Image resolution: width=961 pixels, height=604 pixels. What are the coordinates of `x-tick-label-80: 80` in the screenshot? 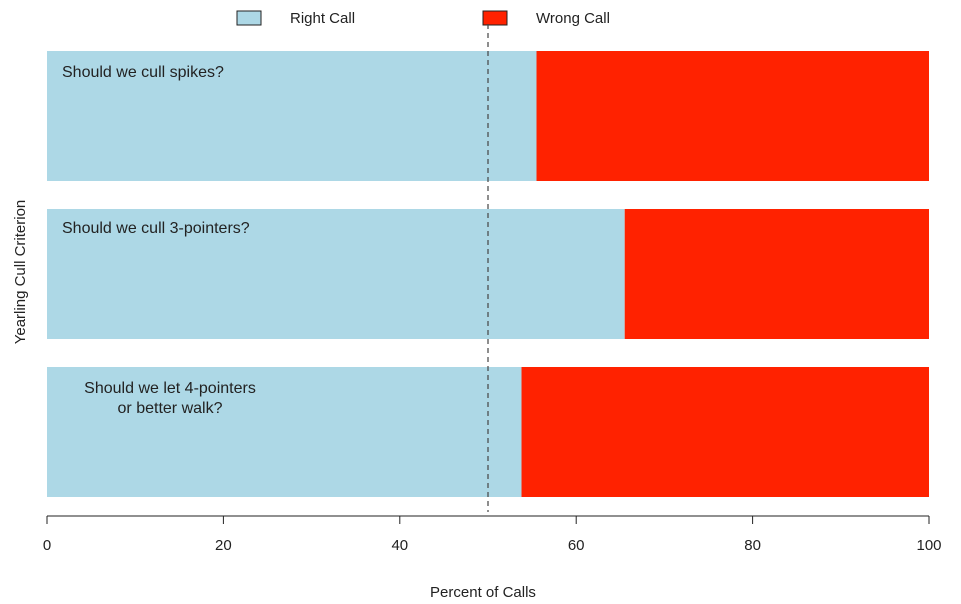 It's located at (752, 545).